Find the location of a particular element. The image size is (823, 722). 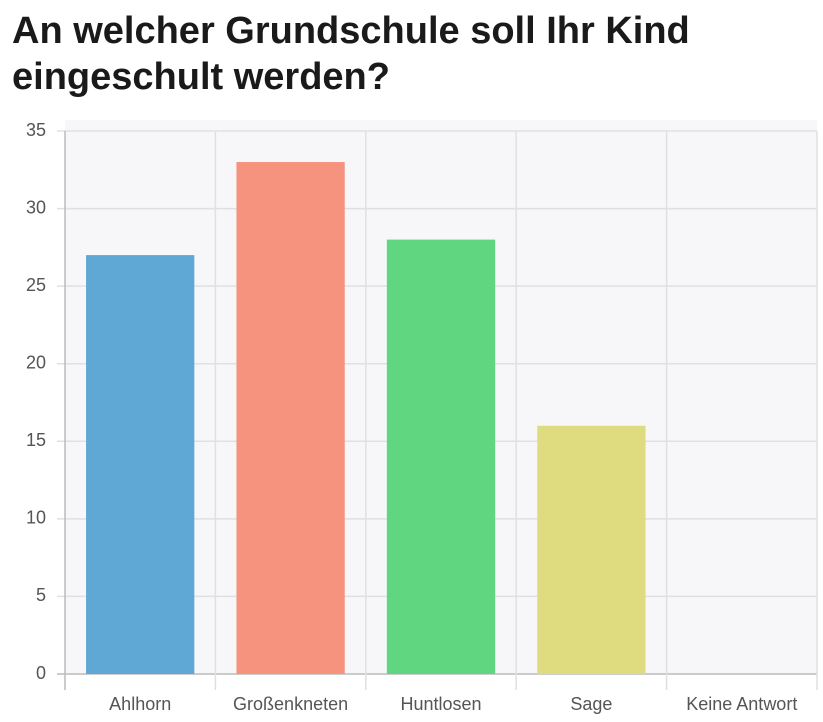

x-tick-label: Ahlhorn is located at coordinates (140, 704).